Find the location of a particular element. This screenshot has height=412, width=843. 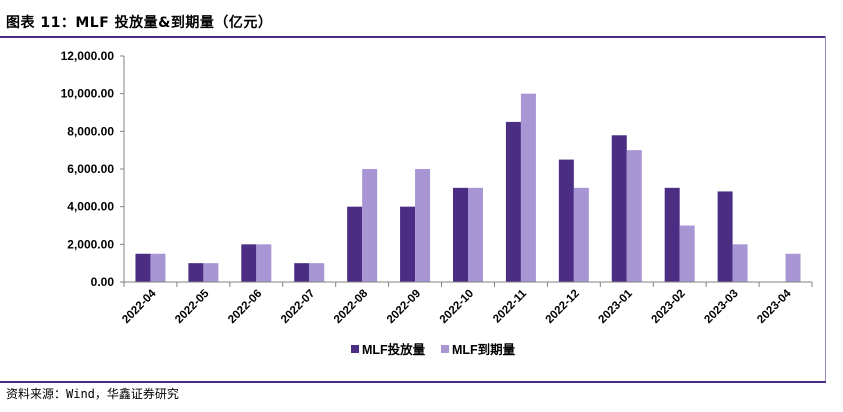

bottom-rule is located at coordinates (413, 382).